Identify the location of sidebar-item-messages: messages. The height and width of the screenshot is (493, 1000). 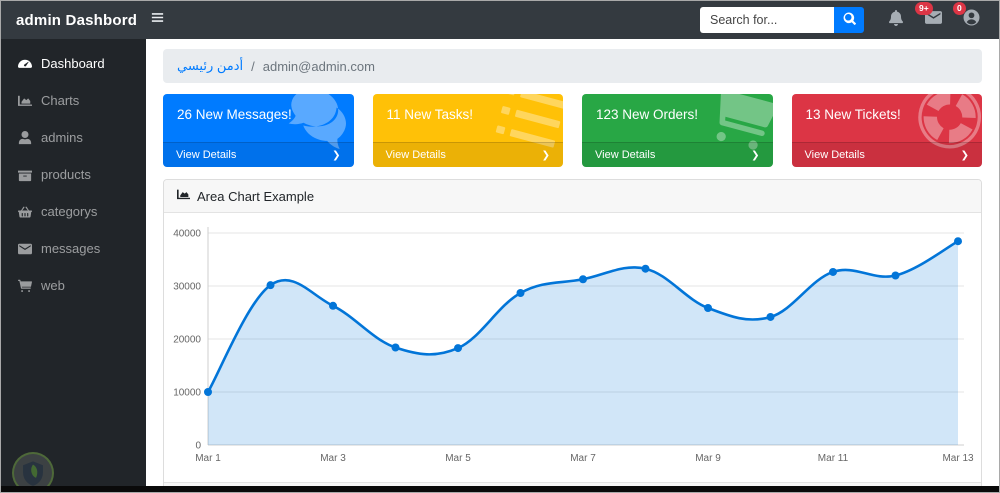
(73, 248).